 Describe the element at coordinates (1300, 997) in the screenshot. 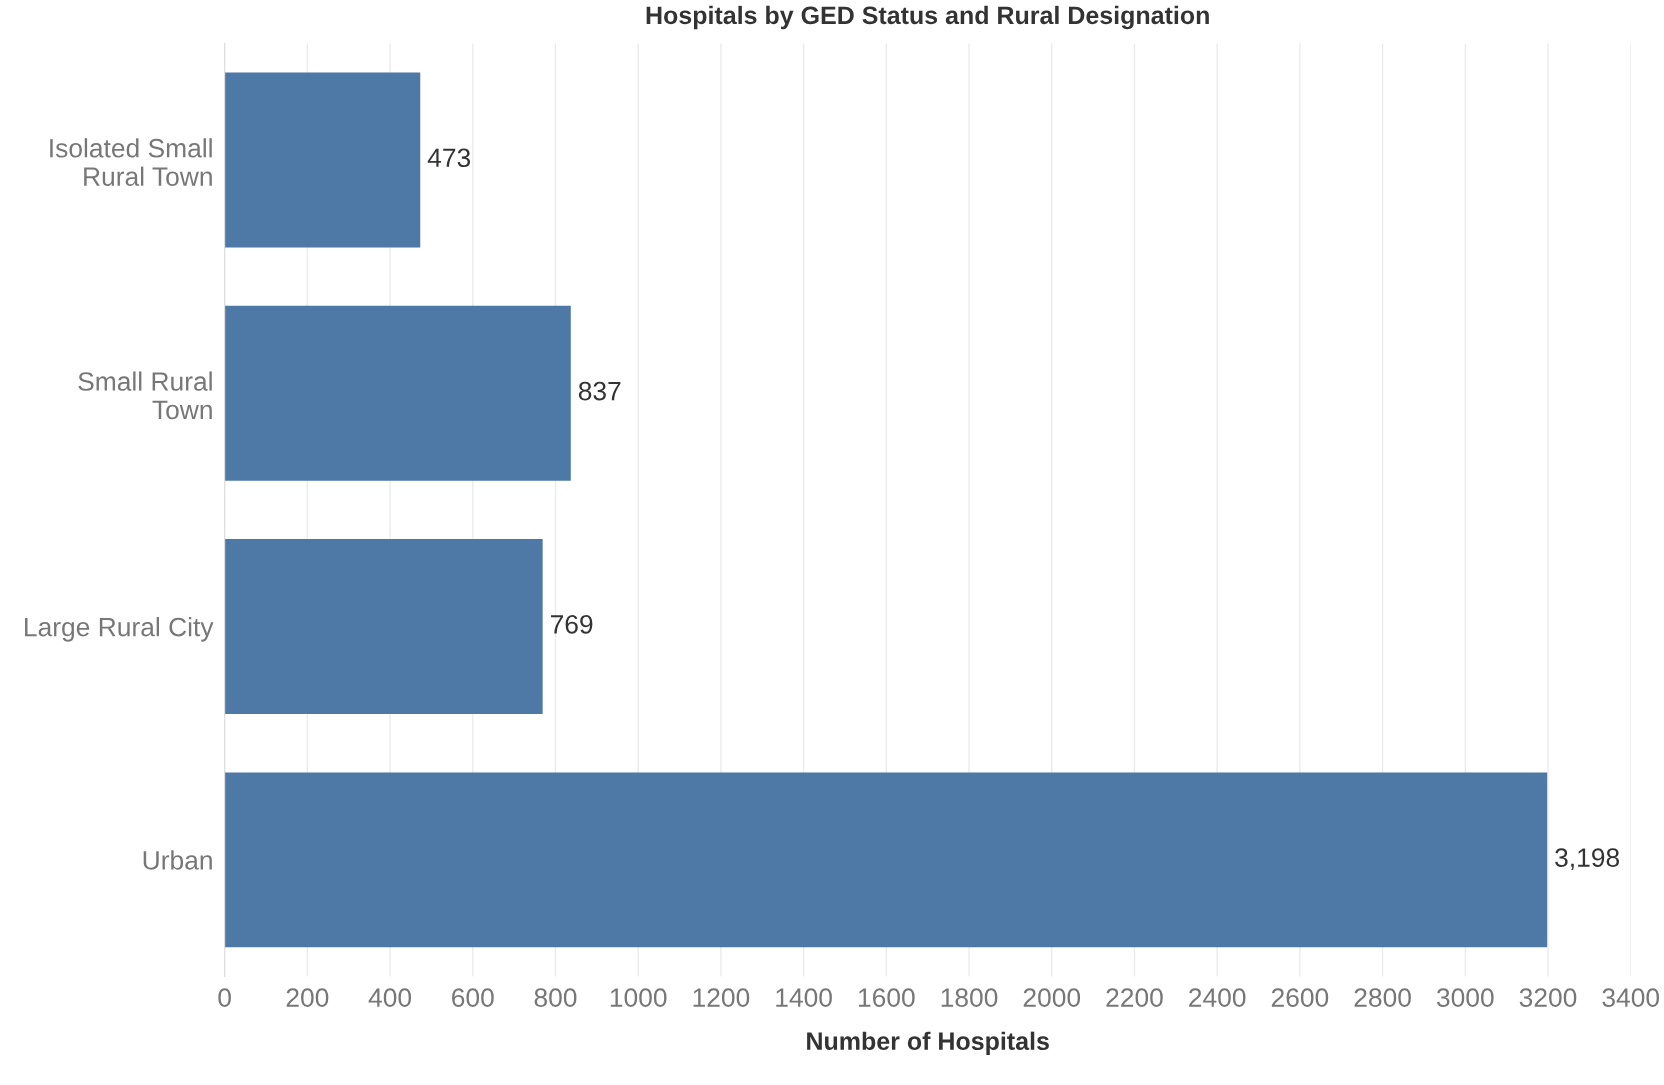

I see `x-tick-label: 2600` at that location.